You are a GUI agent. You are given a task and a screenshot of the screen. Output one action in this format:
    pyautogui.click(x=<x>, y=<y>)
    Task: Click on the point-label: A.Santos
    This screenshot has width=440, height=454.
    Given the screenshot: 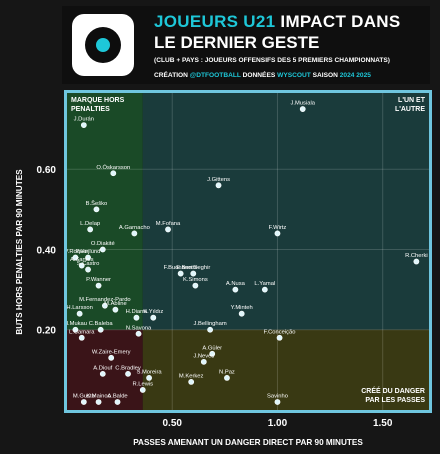 What is the action you would take?
    pyautogui.click(x=82, y=260)
    